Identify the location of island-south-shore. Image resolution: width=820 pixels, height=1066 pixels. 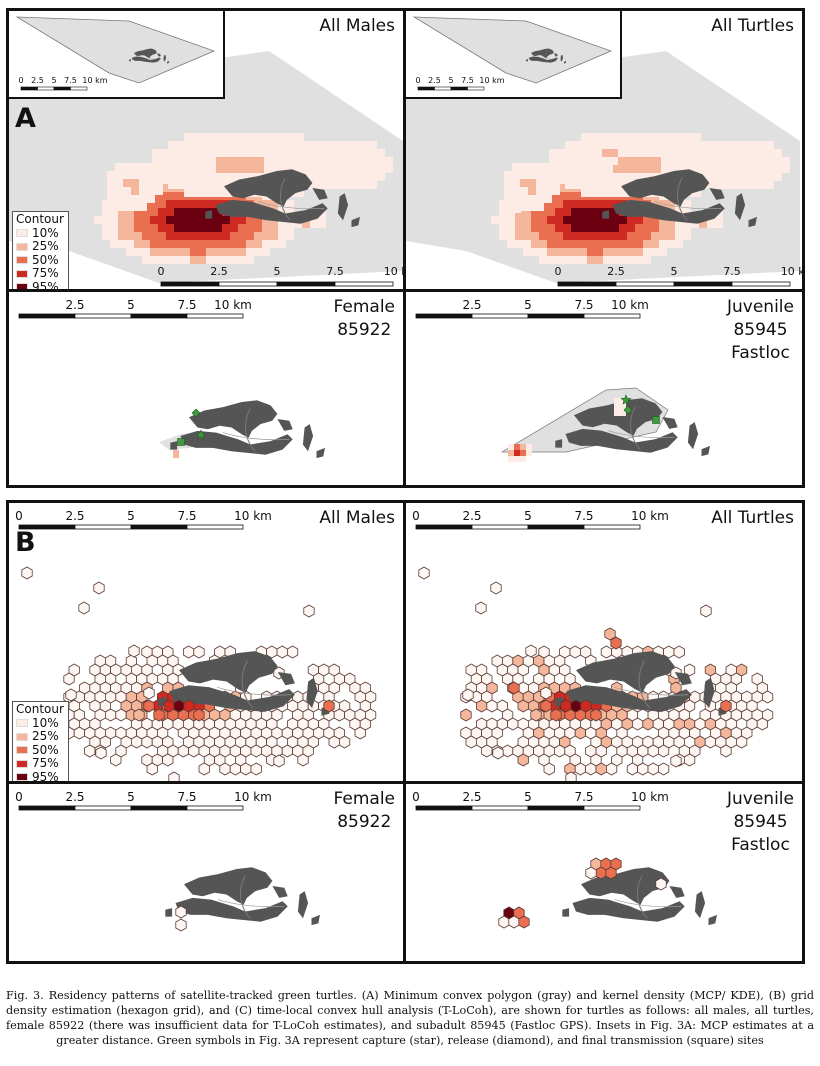
(236, 442).